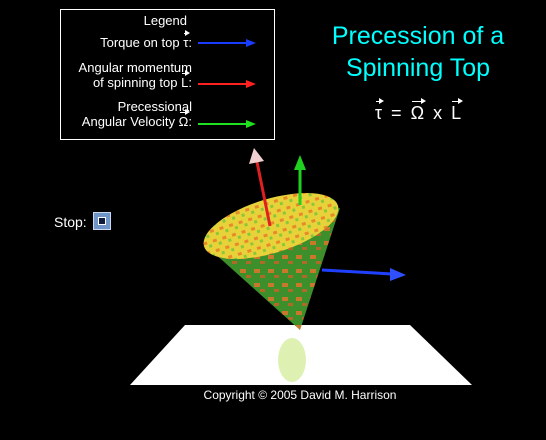 The height and width of the screenshot is (440, 546). I want to click on formula-symbol: Ω, so click(418, 110).